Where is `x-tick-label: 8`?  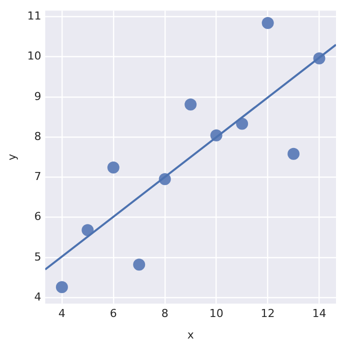 x-tick-label: 8 is located at coordinates (164, 313).